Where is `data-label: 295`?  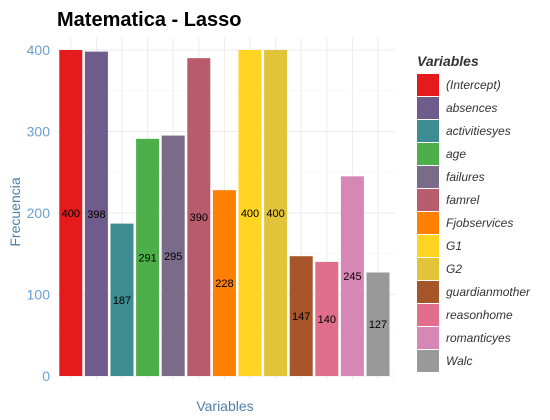 data-label: 295 is located at coordinates (173, 257).